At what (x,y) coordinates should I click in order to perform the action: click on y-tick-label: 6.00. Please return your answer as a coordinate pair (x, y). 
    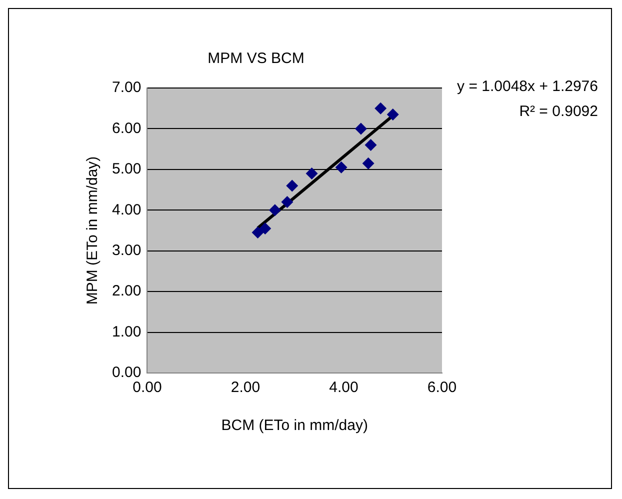
    Looking at the image, I should click on (127, 128).